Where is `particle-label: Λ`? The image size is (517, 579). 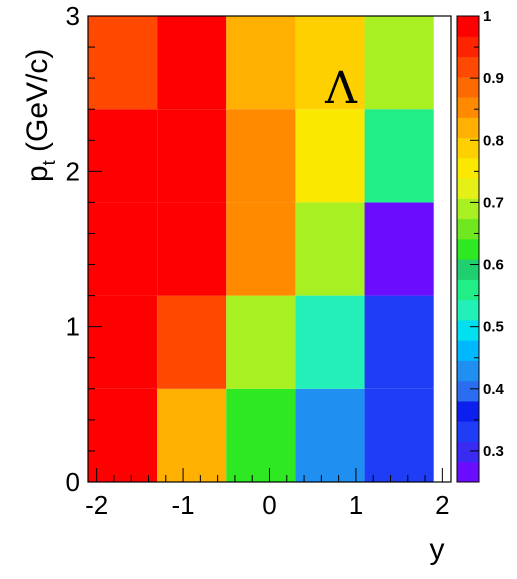
particle-label: Λ is located at coordinates (341, 88).